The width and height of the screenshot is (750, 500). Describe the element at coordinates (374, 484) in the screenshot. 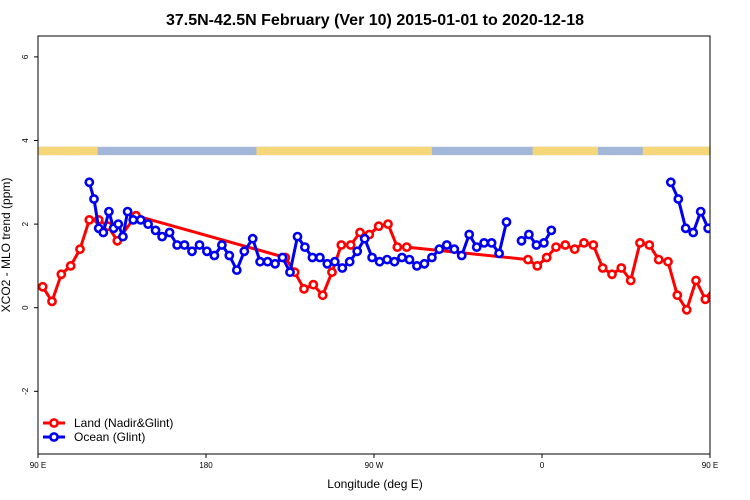

I see `x-axis-label: Longitude (deg E)` at that location.